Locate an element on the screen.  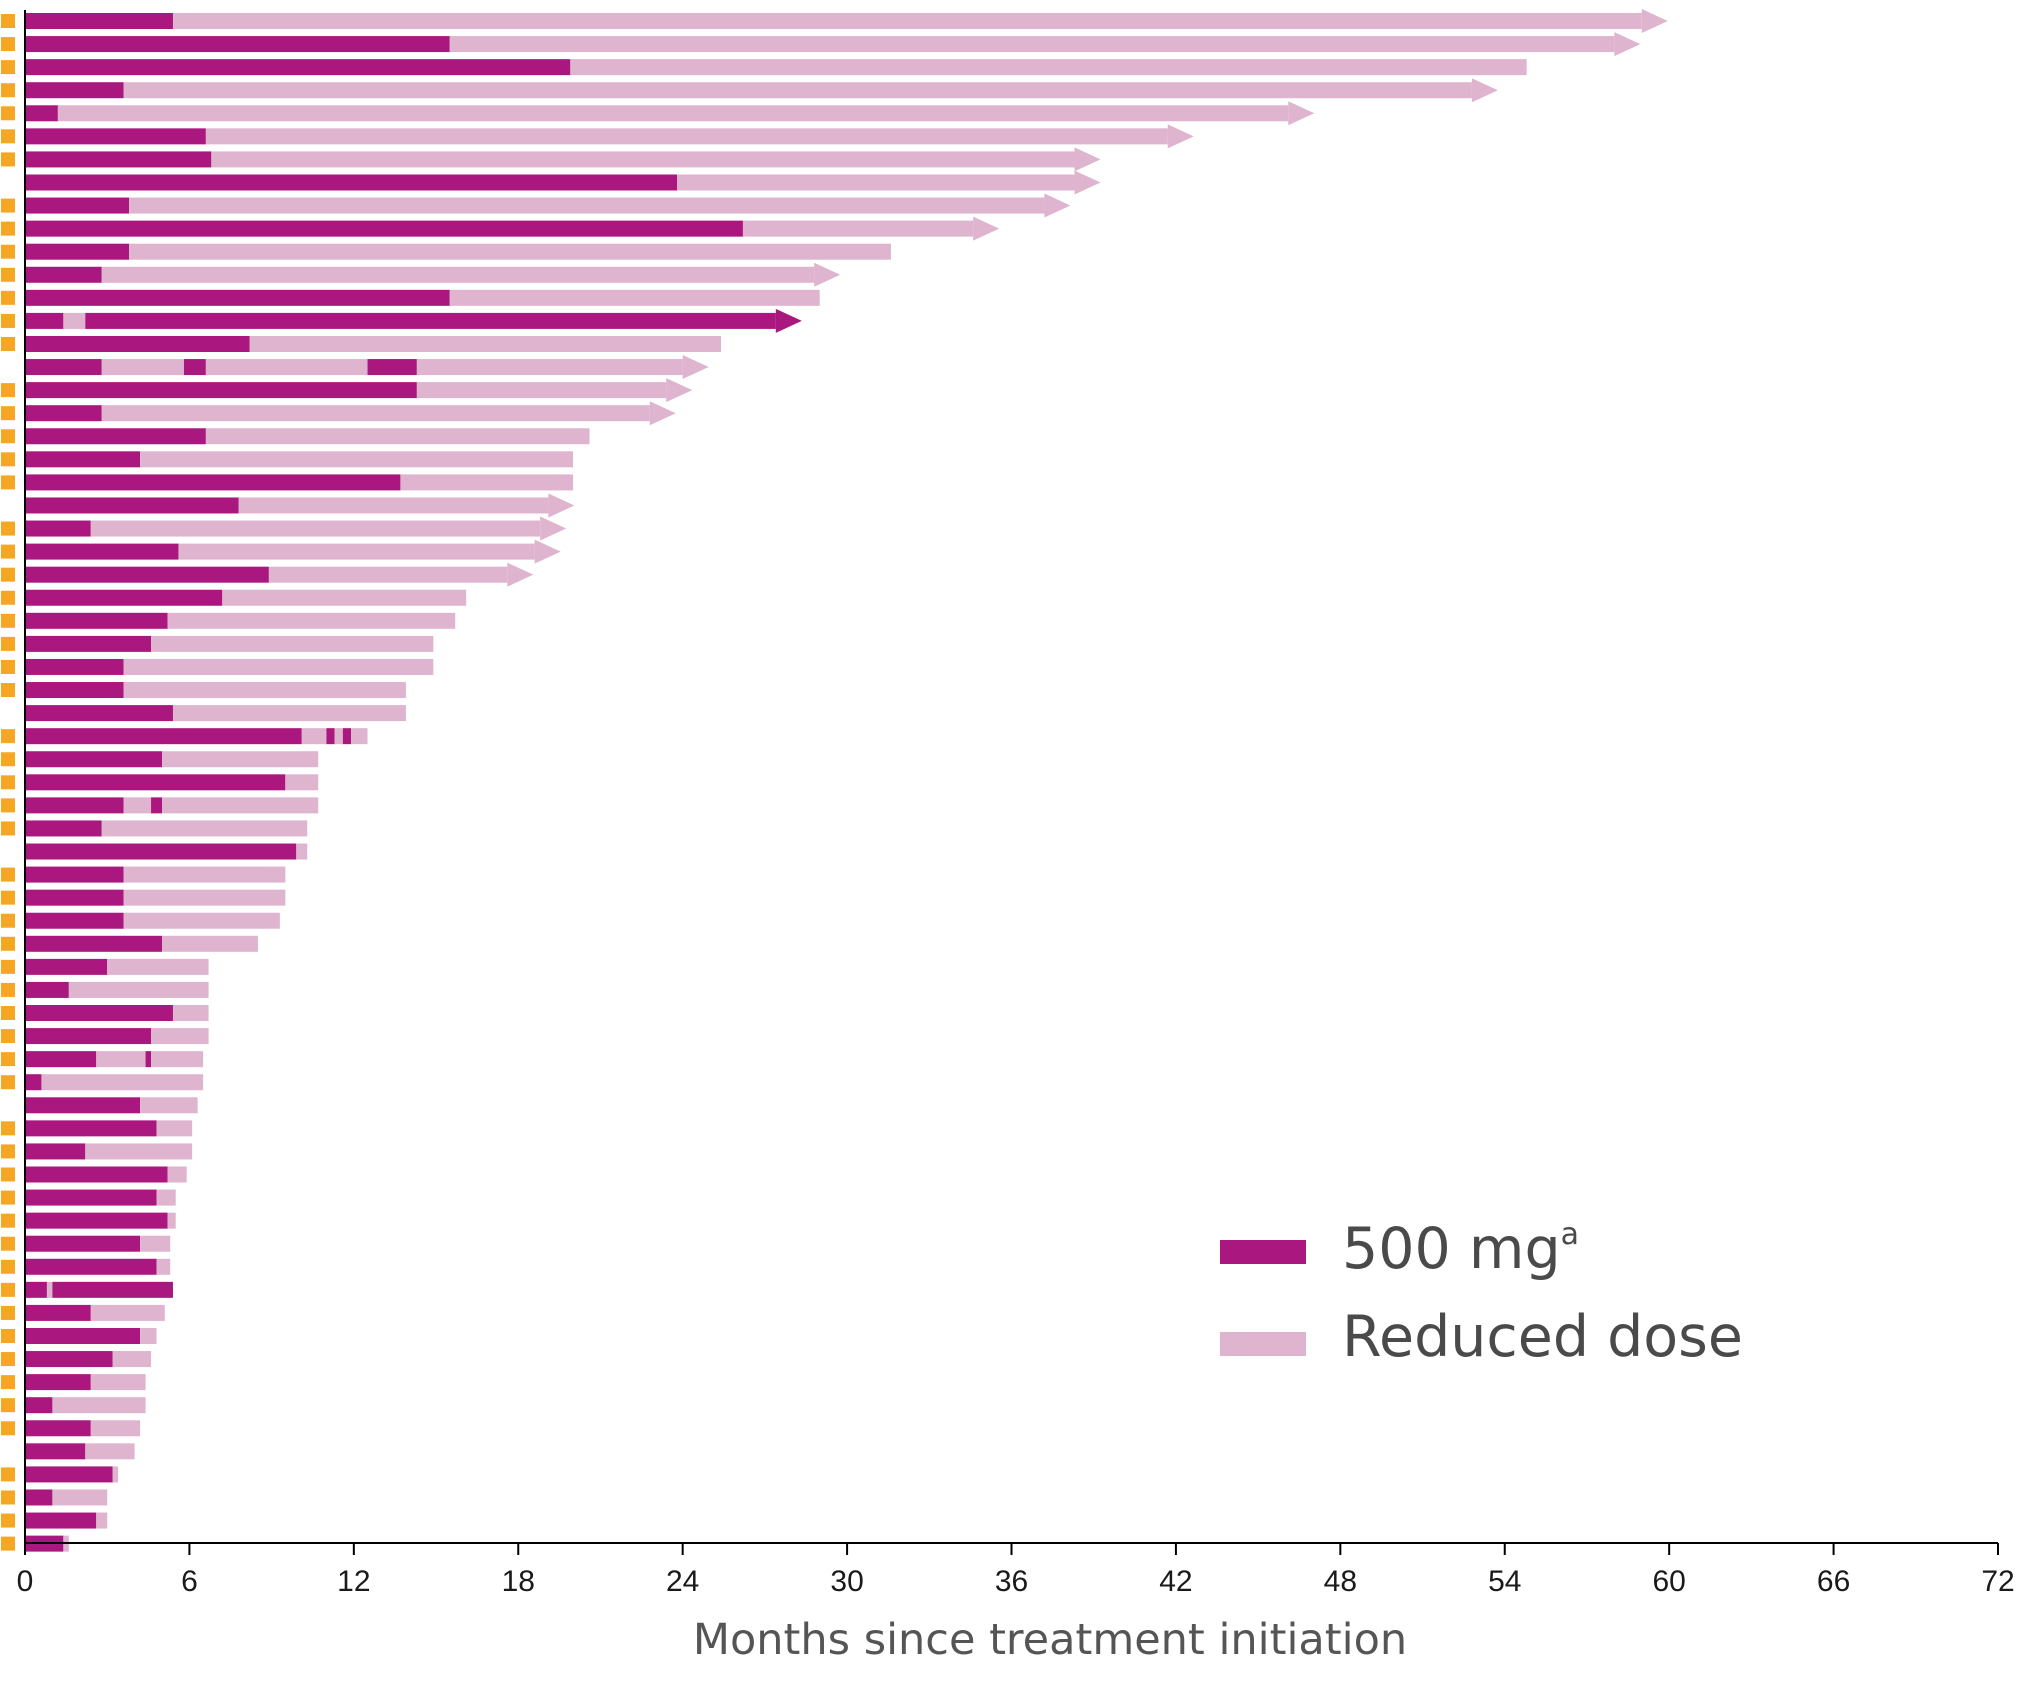
x-tick-label: 30 is located at coordinates (846, 1581).